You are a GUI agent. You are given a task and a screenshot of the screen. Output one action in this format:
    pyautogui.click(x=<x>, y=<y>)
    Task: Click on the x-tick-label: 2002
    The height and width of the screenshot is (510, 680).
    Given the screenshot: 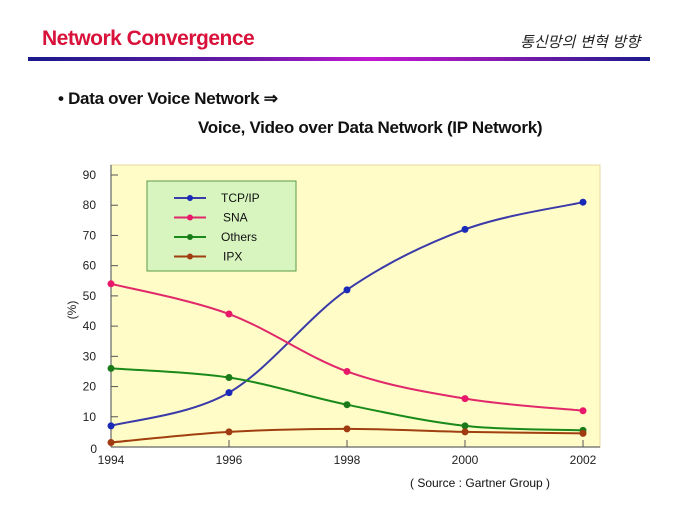 What is the action you would take?
    pyautogui.click(x=583, y=460)
    